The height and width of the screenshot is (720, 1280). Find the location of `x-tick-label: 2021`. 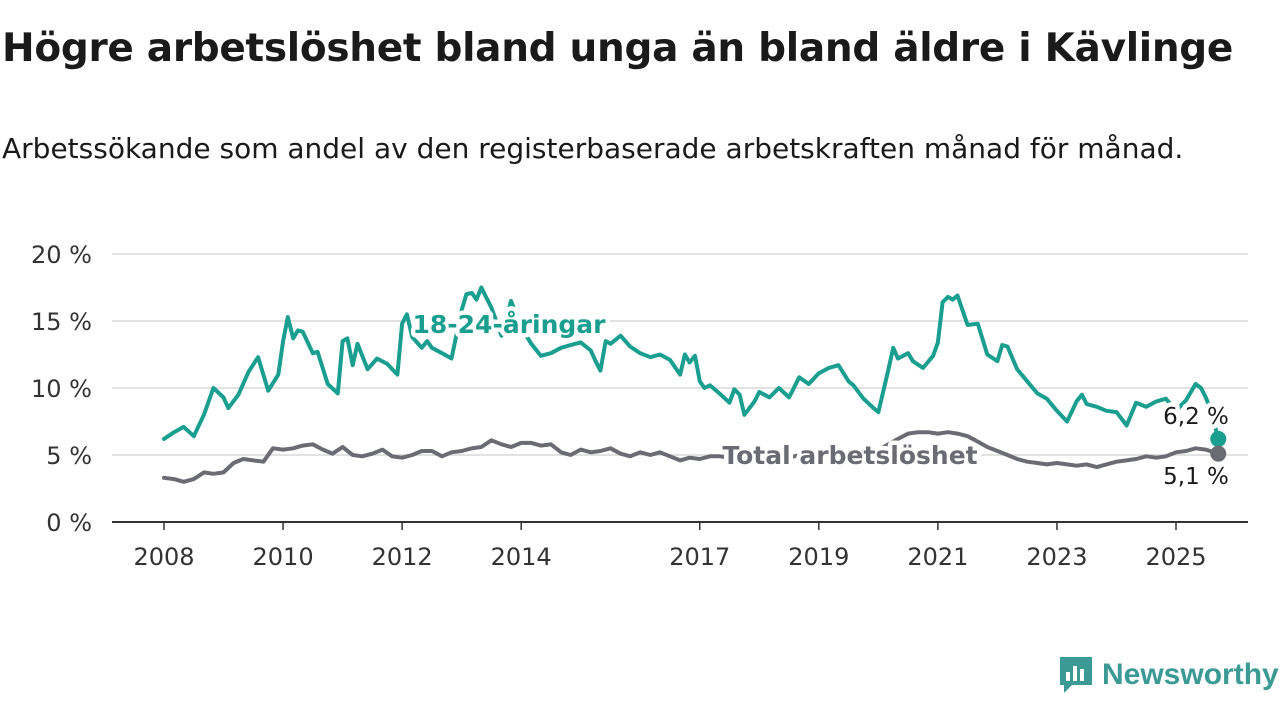

x-tick-label: 2021 is located at coordinates (937, 557).